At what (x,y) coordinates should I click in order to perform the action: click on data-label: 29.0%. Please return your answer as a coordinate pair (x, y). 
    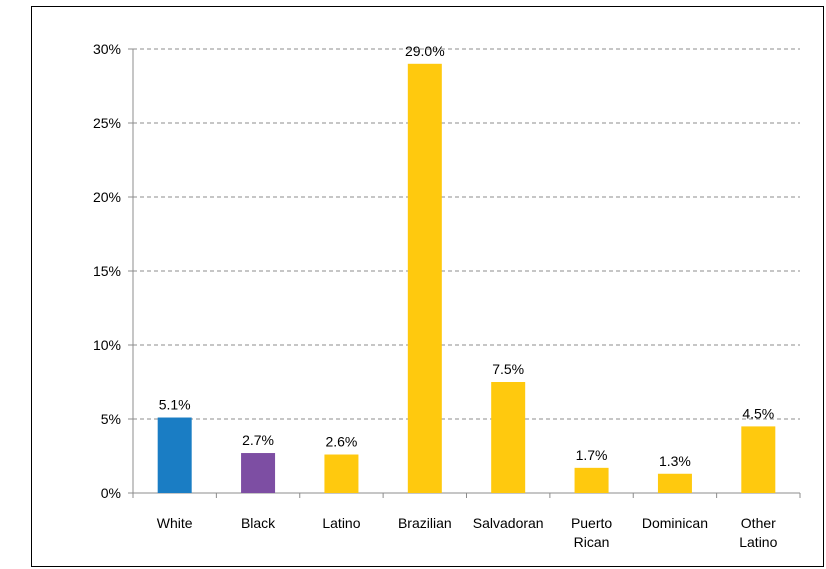
    Looking at the image, I should click on (425, 51).